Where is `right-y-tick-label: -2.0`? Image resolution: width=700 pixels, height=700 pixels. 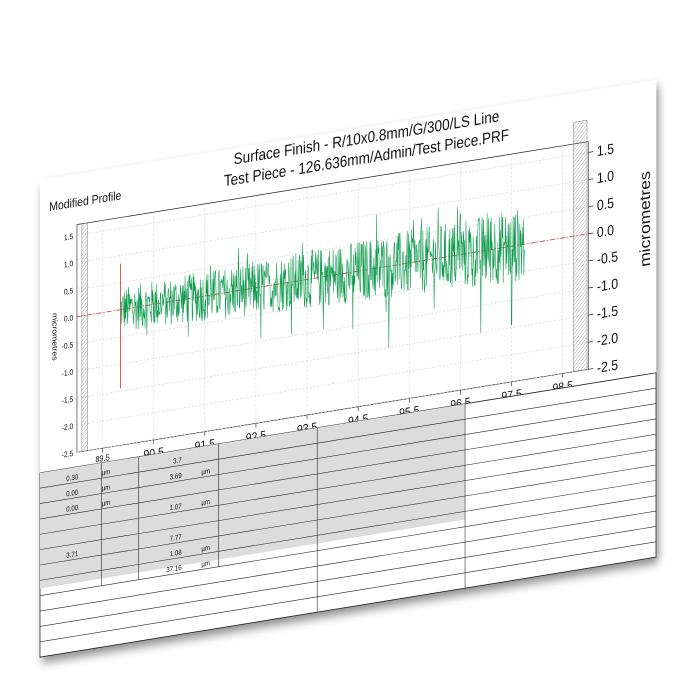 right-y-tick-label: -2.0 is located at coordinates (607, 340).